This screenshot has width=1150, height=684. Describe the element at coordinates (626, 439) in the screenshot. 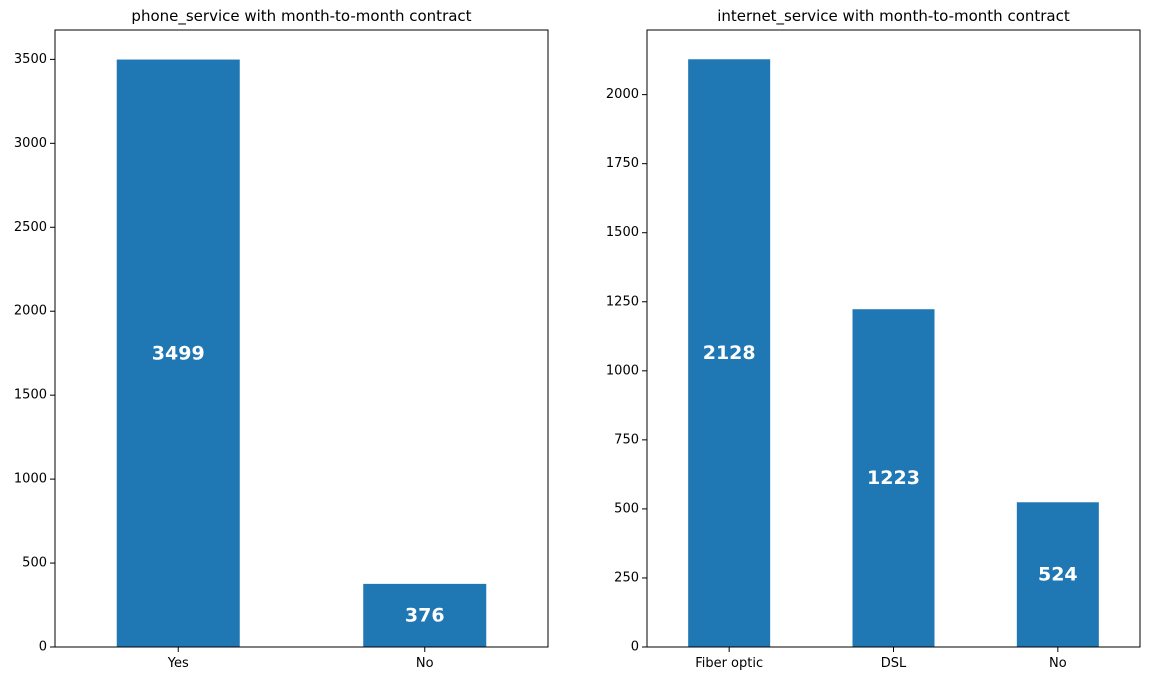

I see `y-tick-label-1-3: 750` at that location.